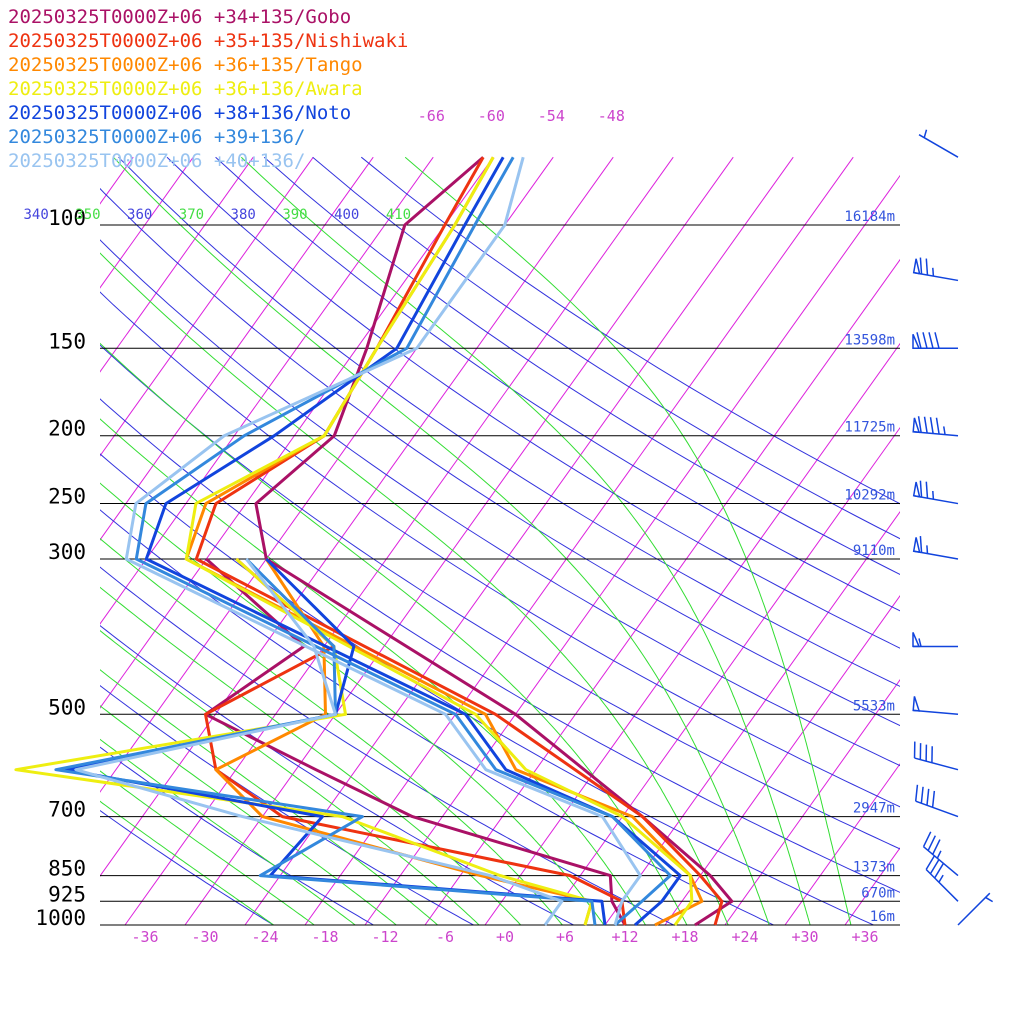  What do you see at coordinates (874, 706) in the screenshot?
I see `height-label: 5533m` at bounding box center [874, 706].